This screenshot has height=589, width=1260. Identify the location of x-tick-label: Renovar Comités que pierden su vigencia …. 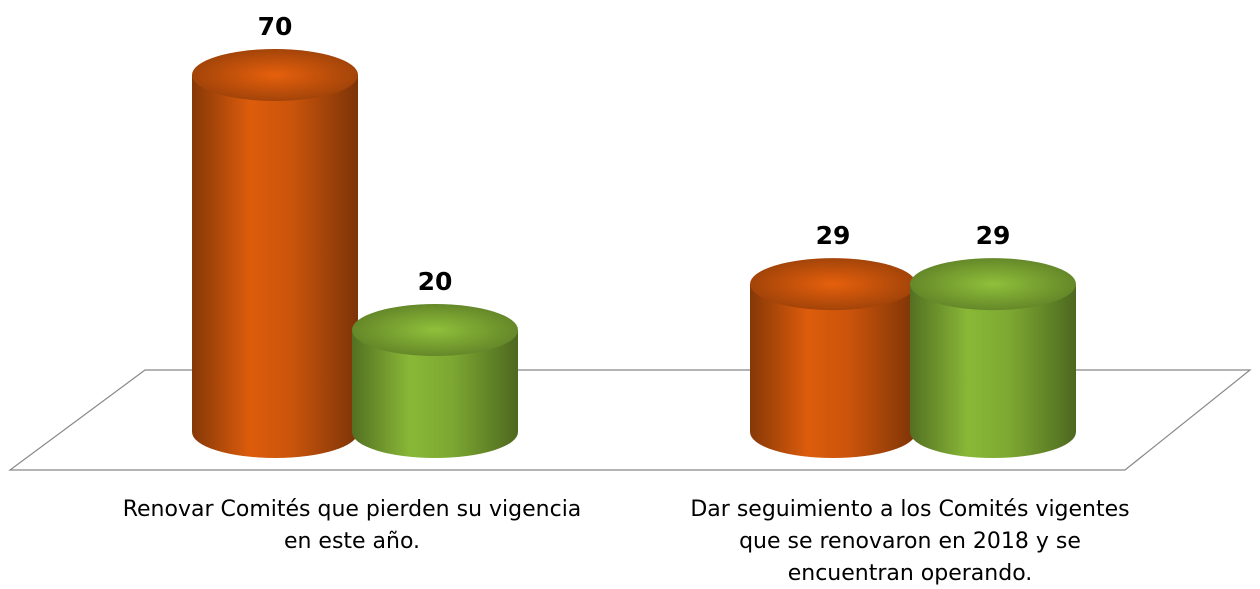
(352, 525).